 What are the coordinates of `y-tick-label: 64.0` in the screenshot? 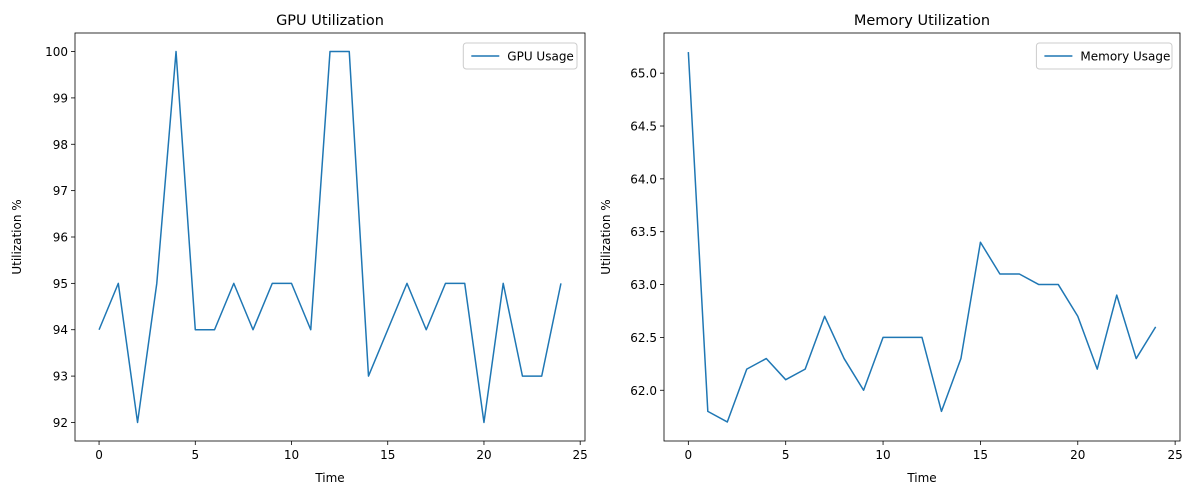 It's located at (643, 179).